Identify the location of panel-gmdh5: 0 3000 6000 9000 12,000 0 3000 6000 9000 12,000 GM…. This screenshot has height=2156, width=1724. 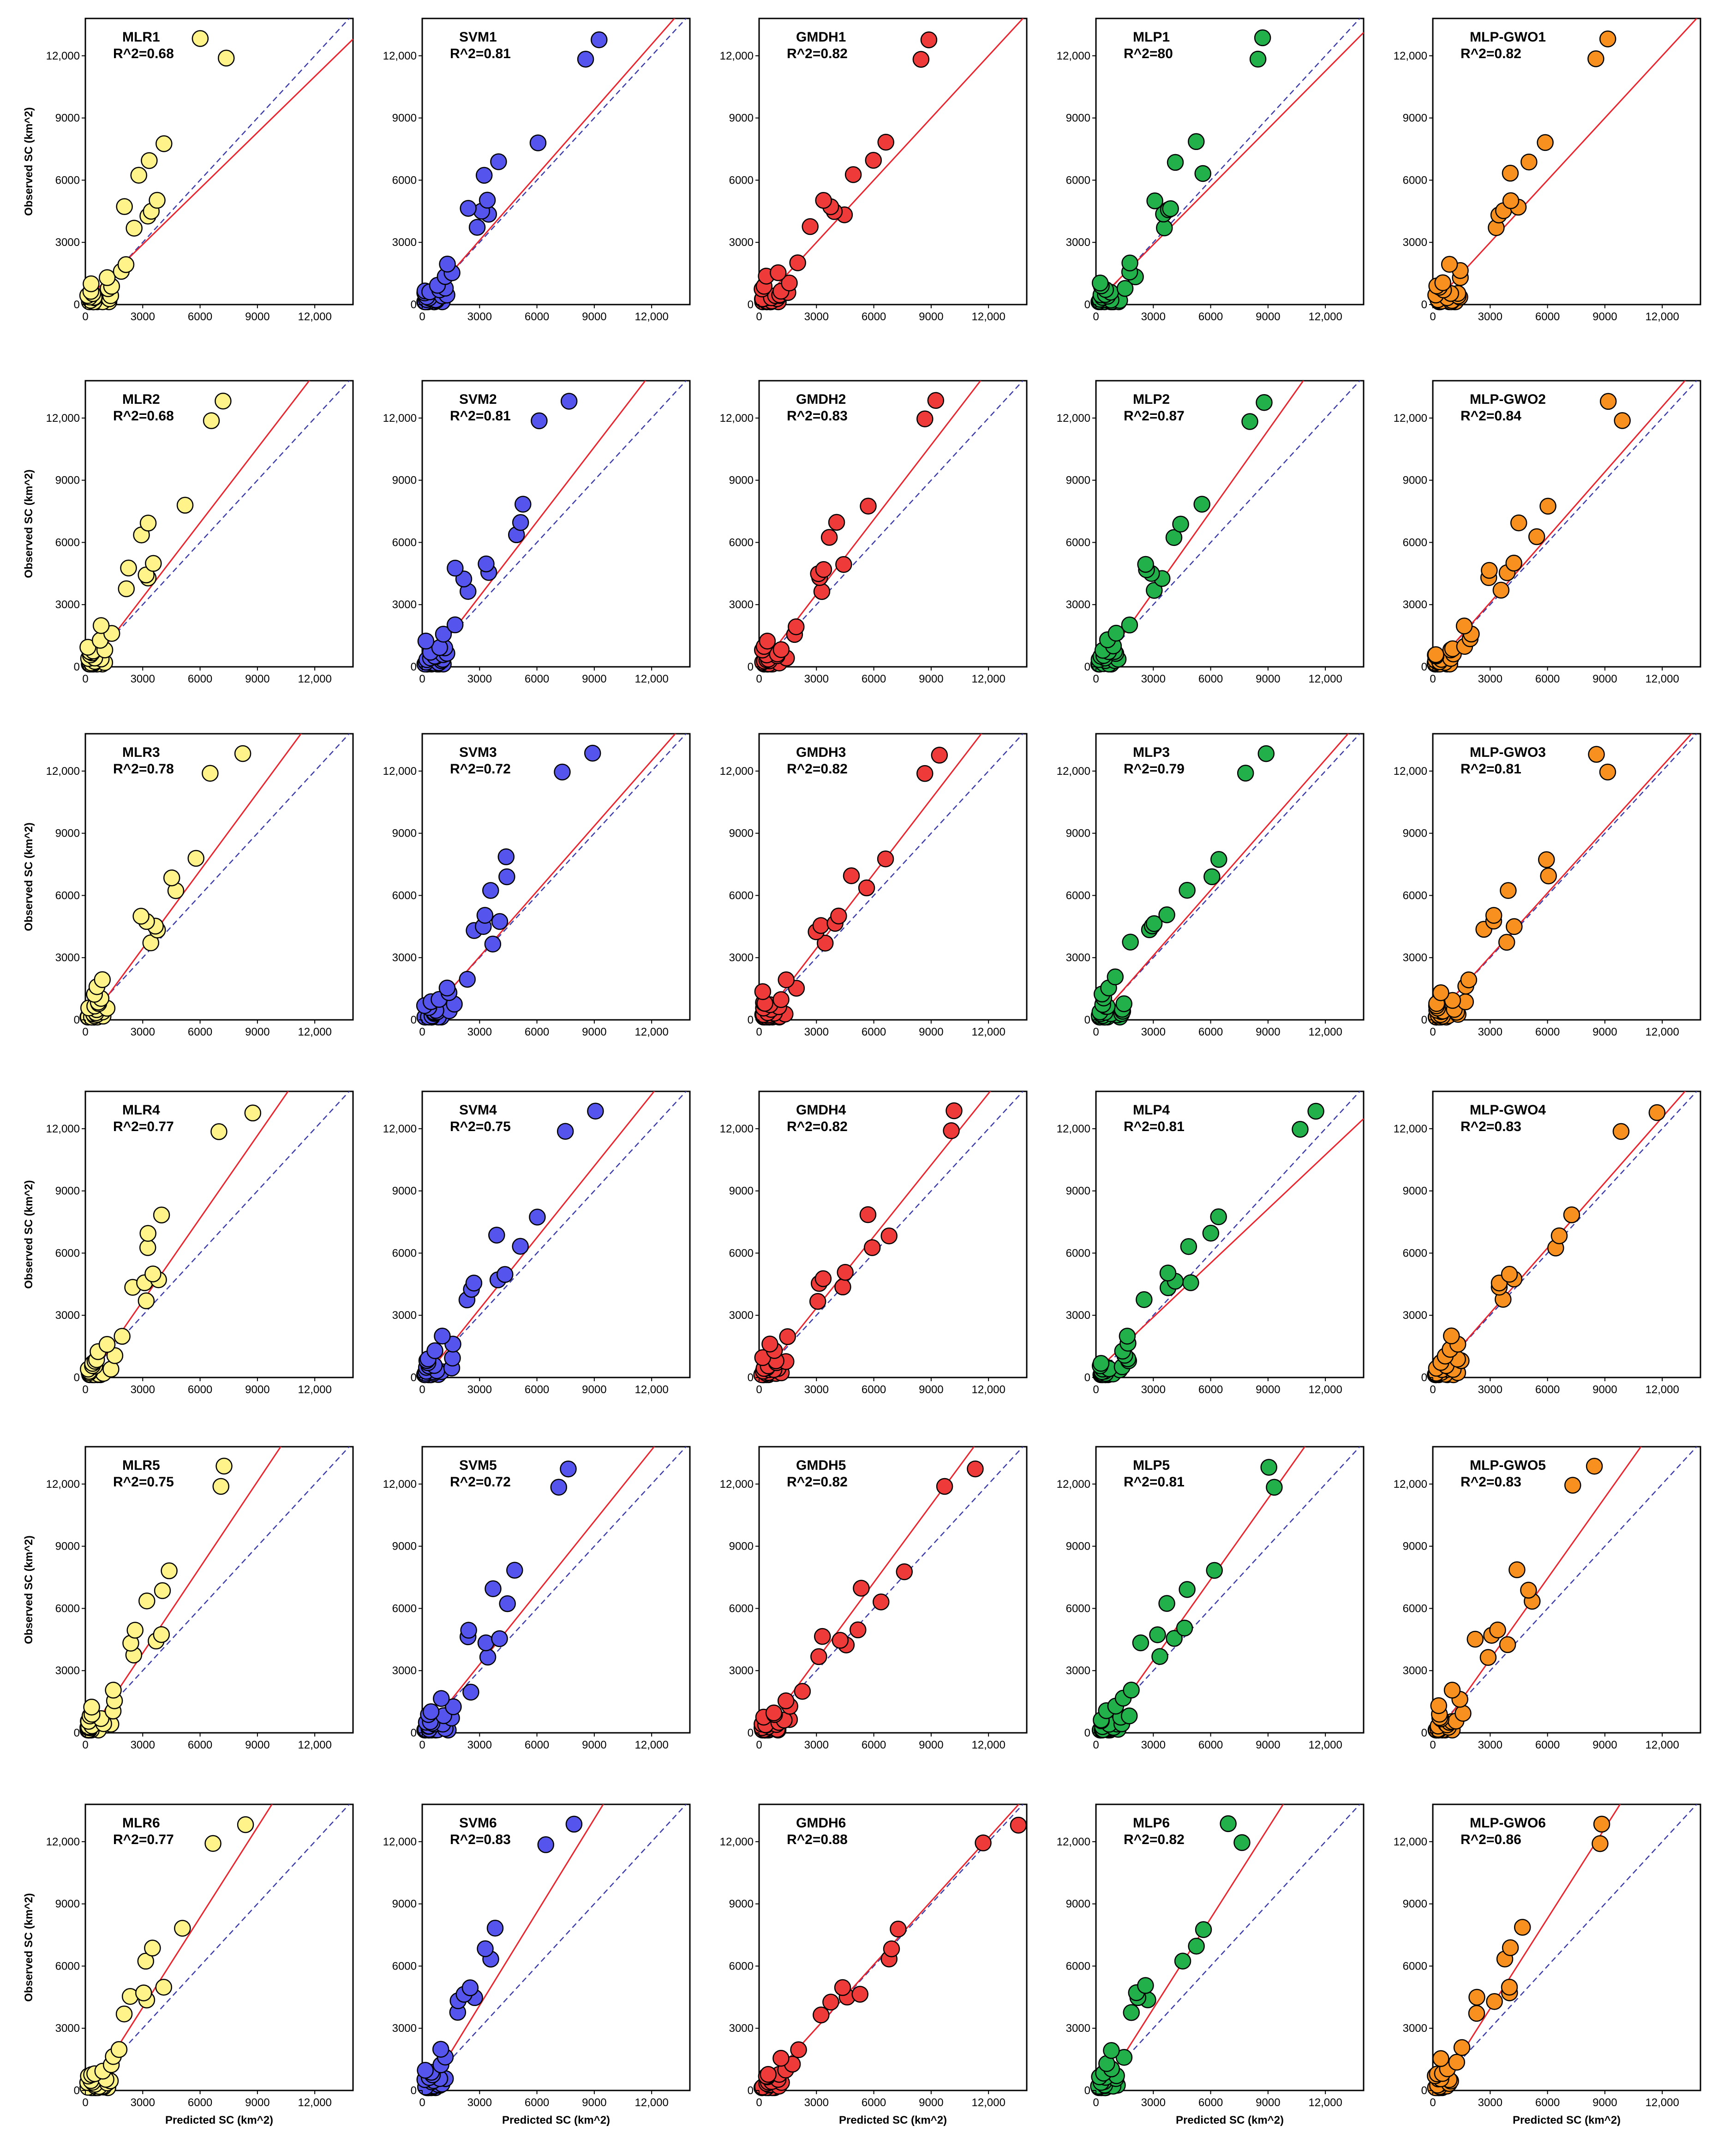
(874, 1598).